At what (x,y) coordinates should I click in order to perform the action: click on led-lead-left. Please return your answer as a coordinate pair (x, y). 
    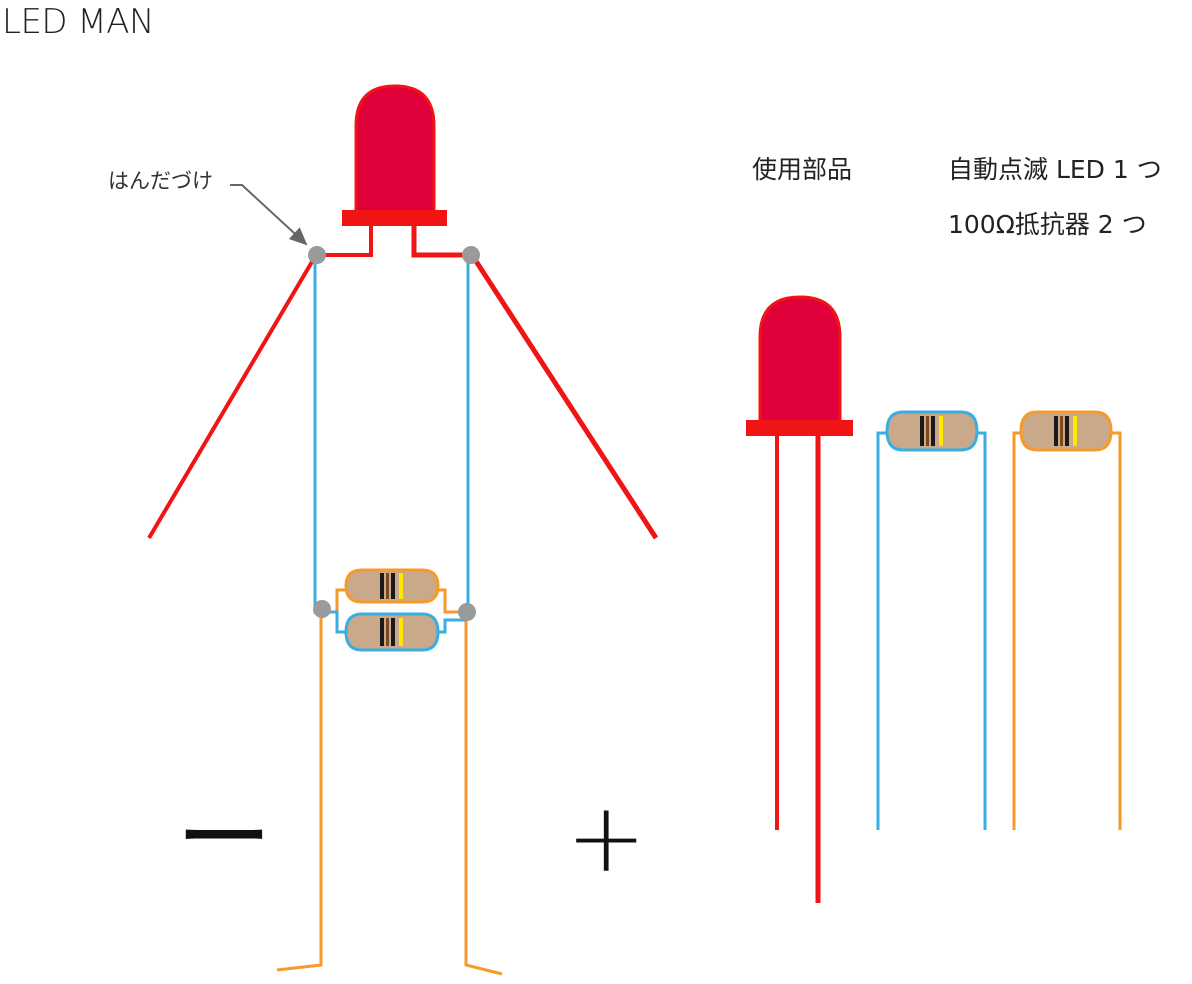
    Looking at the image, I should click on (344, 239).